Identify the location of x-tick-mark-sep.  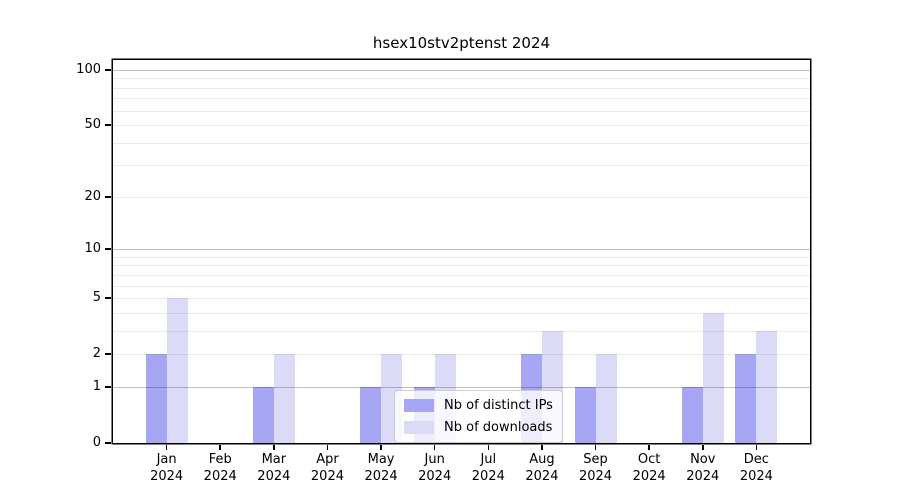
(595, 447).